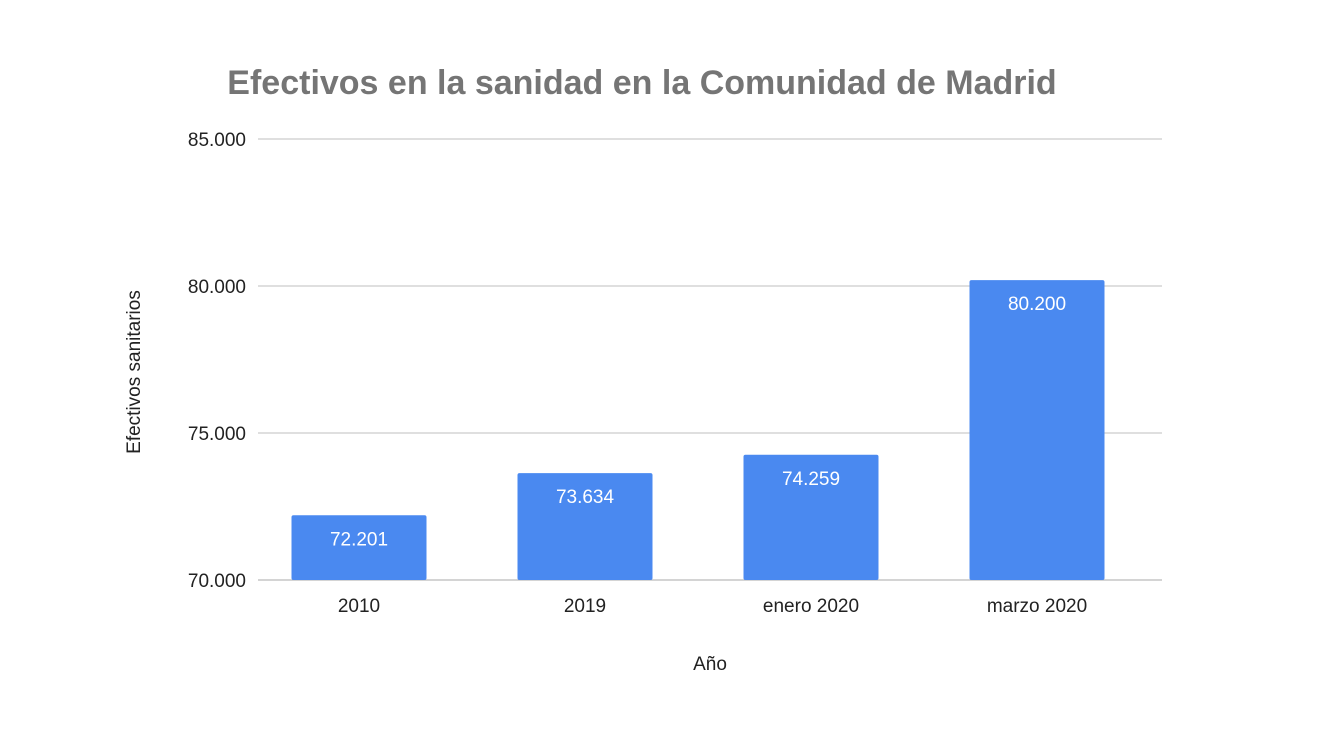 The height and width of the screenshot is (747, 1322). What do you see at coordinates (217, 287) in the screenshot?
I see `y-tick-label: 80.000` at bounding box center [217, 287].